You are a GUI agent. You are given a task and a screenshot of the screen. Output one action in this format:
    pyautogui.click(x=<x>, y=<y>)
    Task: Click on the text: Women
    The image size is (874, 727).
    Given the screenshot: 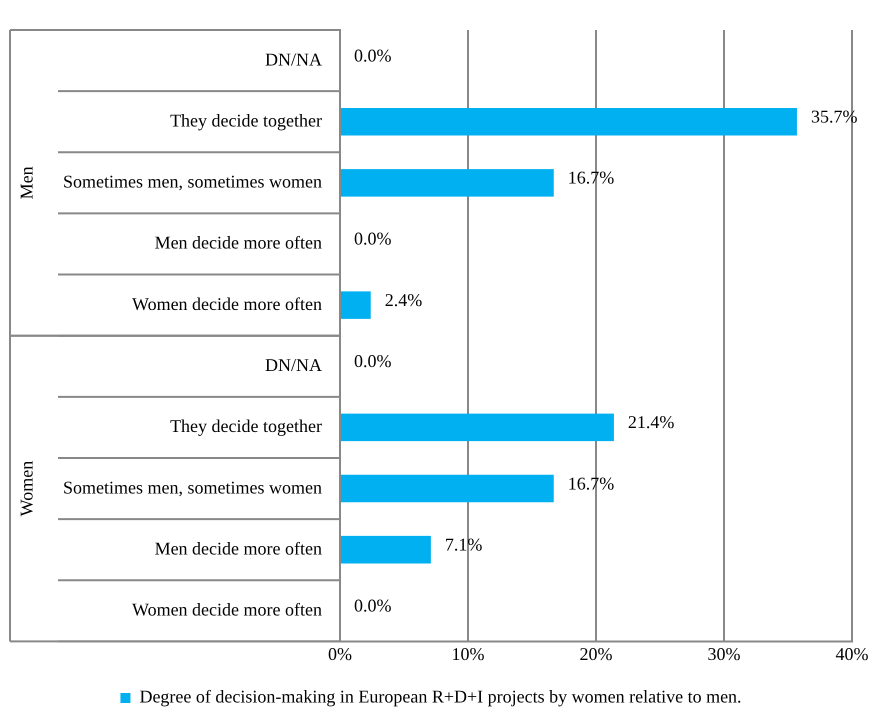 What is the action you would take?
    pyautogui.click(x=26, y=488)
    